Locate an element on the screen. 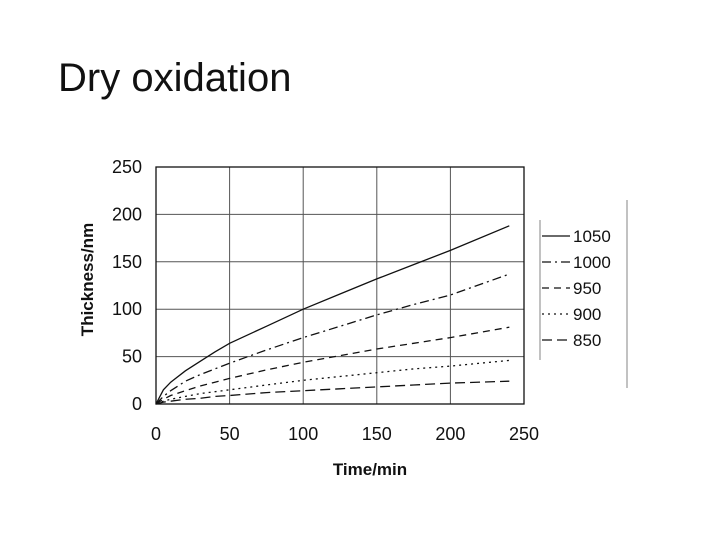 The width and height of the screenshot is (720, 540). x-tick-labels: 0 50 100 150 200 250 is located at coordinates (345, 434).